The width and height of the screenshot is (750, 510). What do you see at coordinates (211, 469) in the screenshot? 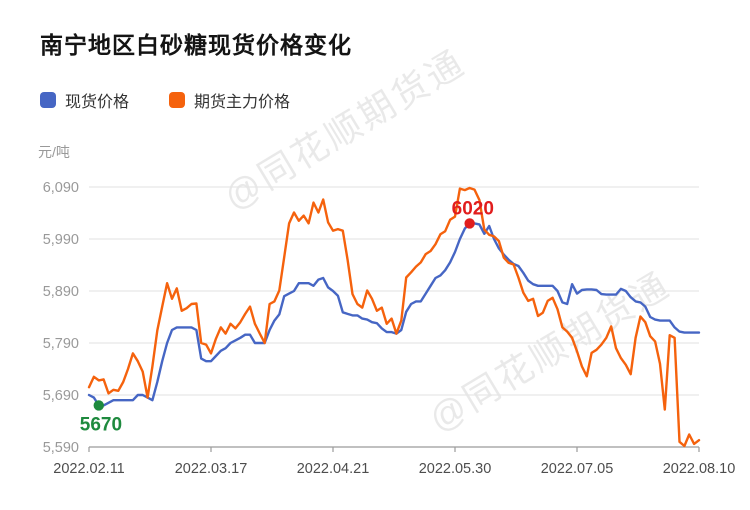
I see `x-axis-tick-label: 2022.03.17` at bounding box center [211, 469].